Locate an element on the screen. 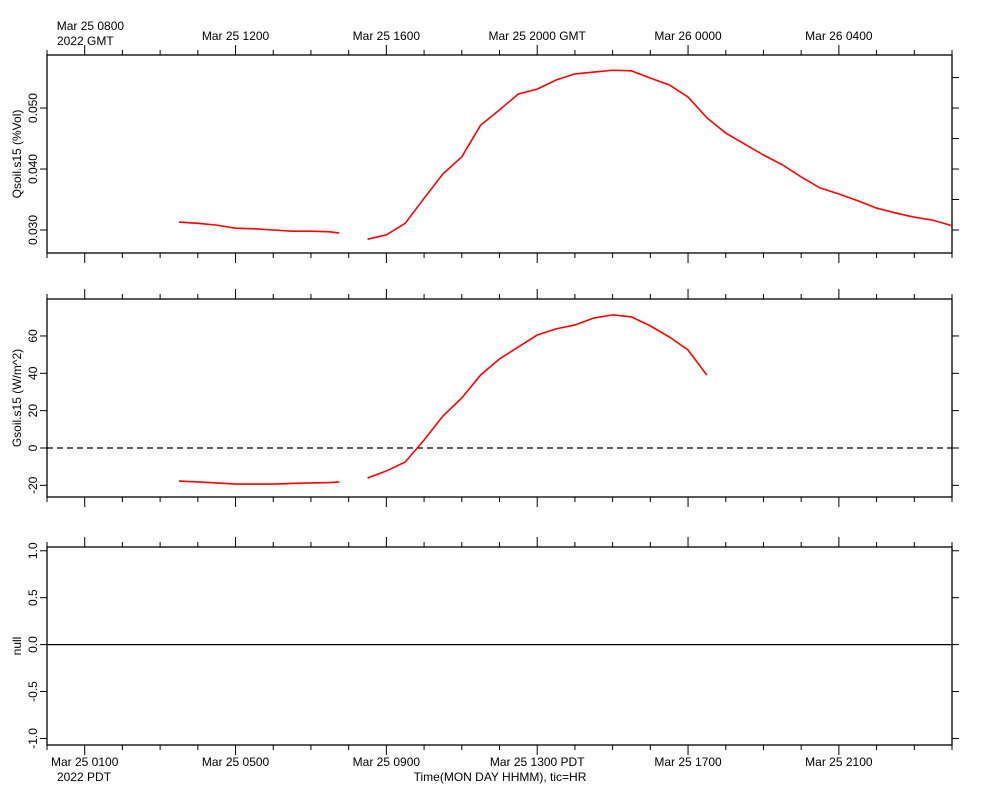 This screenshot has width=1000, height=800. y-axis-title: Qsoil.s15 (%Vol) is located at coordinates (17, 154).